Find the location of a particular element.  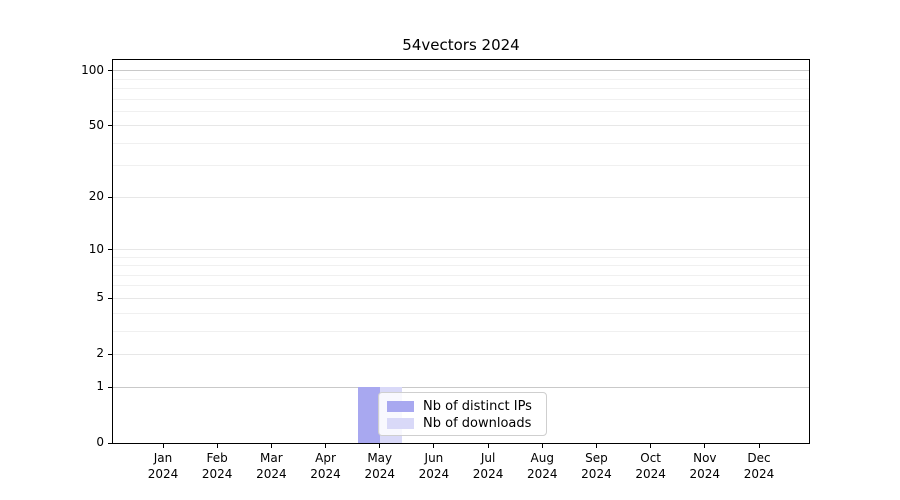

y-tick-label: 0 is located at coordinates (100, 442).